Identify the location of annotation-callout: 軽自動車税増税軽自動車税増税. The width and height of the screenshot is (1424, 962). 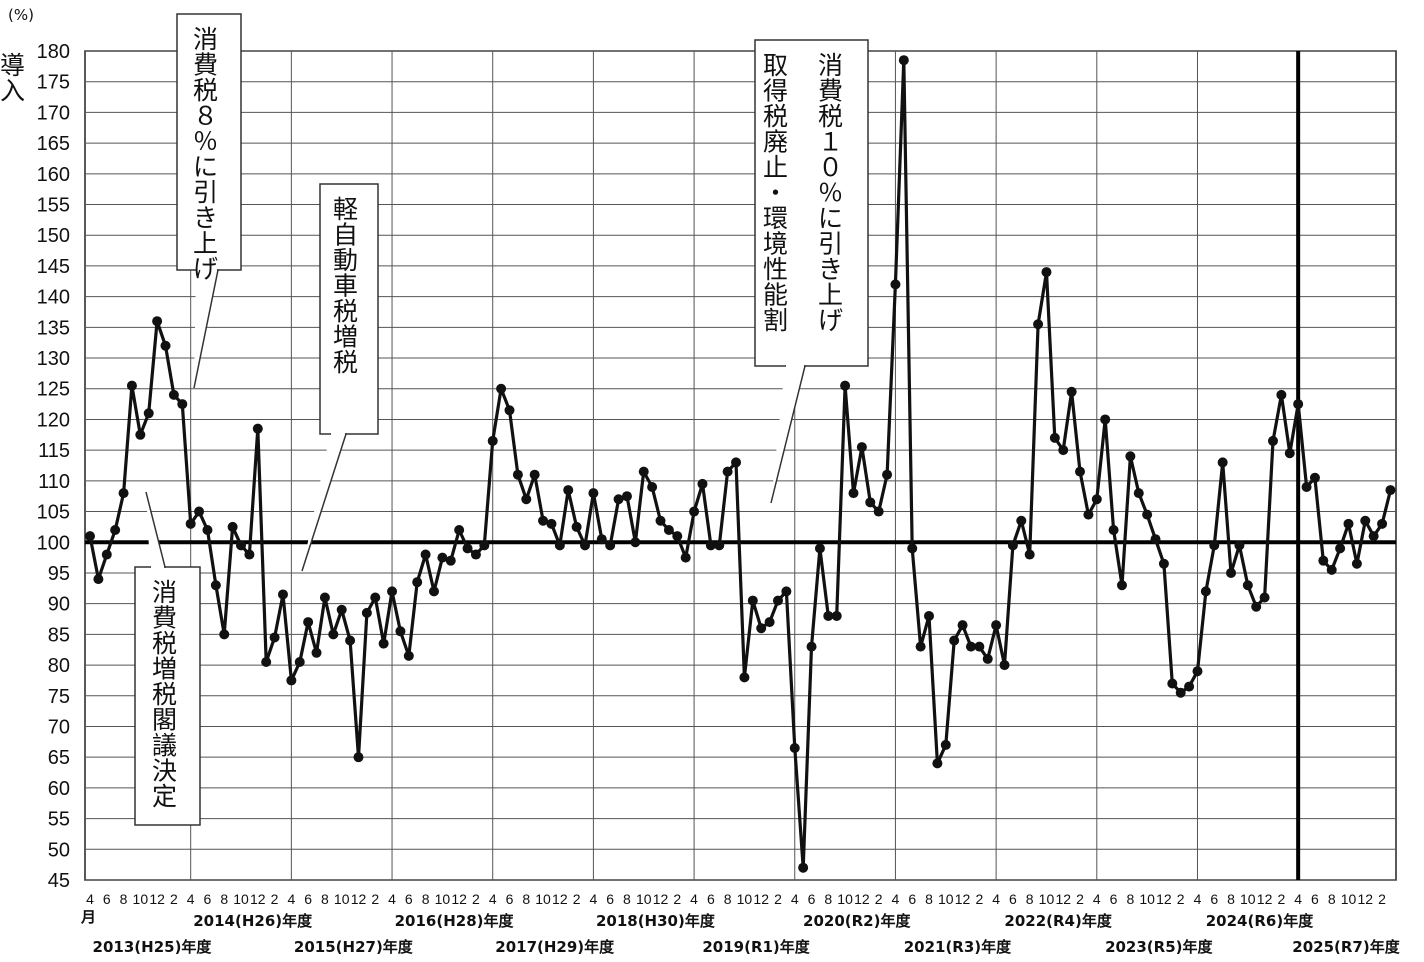
(340, 377).